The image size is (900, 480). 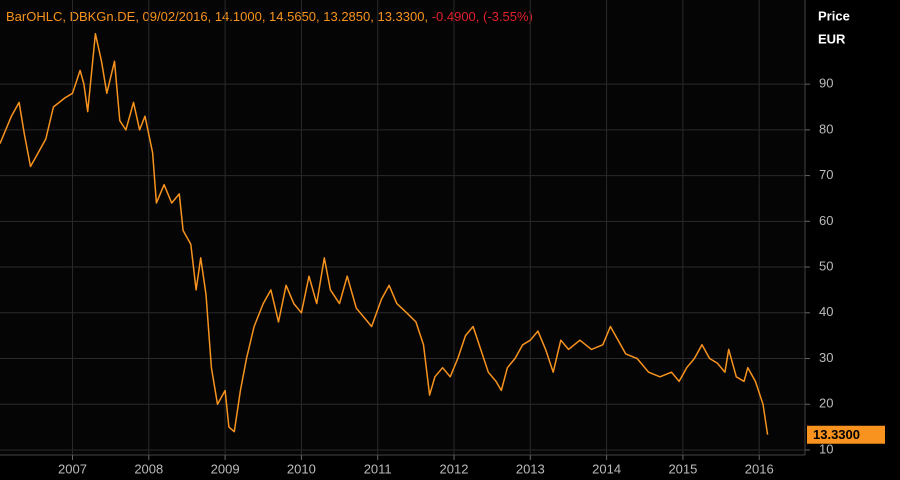 I want to click on y-tick-label: 60, so click(x=826, y=220).